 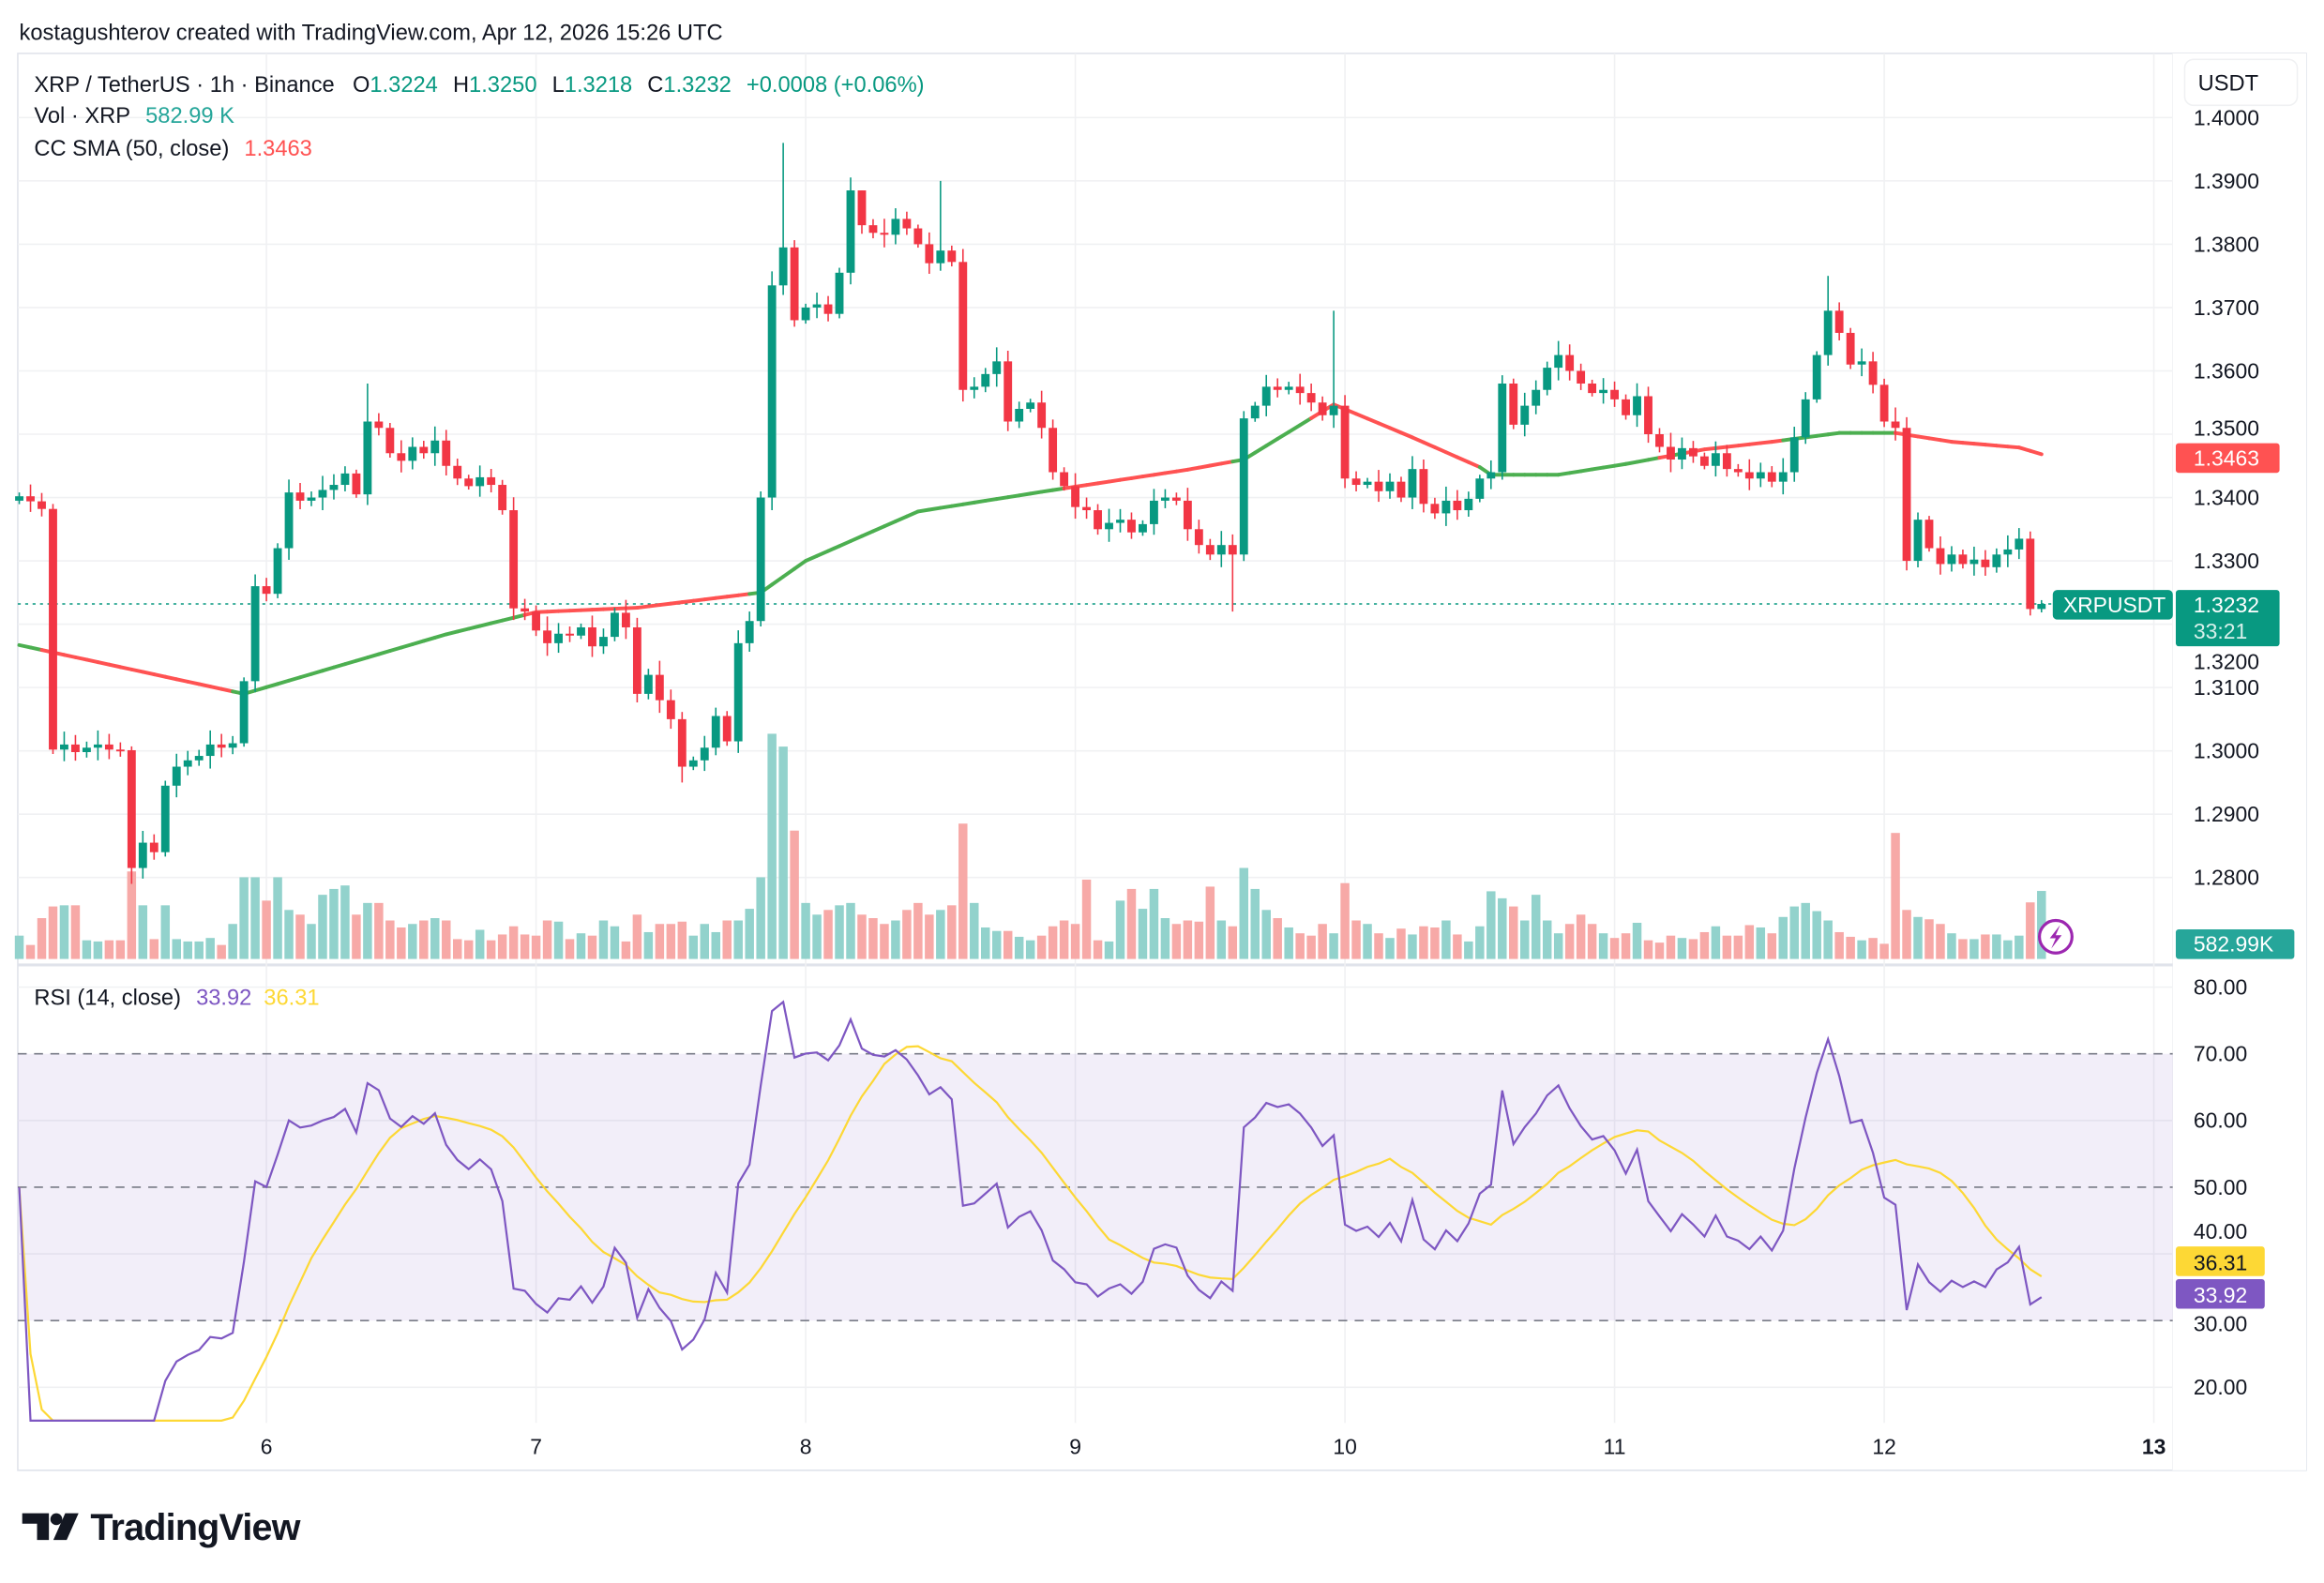 What do you see at coordinates (2226, 661) in the screenshot?
I see `price-tick-label: 1.3200` at bounding box center [2226, 661].